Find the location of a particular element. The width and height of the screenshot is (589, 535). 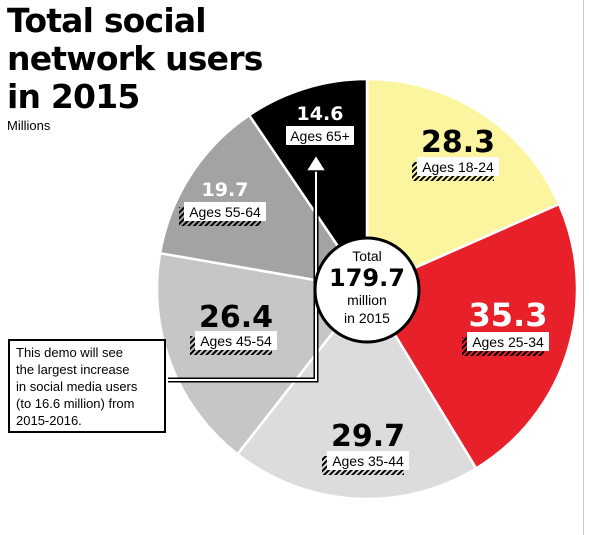

slice-label-ages-18-24: Ages 18-24 is located at coordinates (458, 167).